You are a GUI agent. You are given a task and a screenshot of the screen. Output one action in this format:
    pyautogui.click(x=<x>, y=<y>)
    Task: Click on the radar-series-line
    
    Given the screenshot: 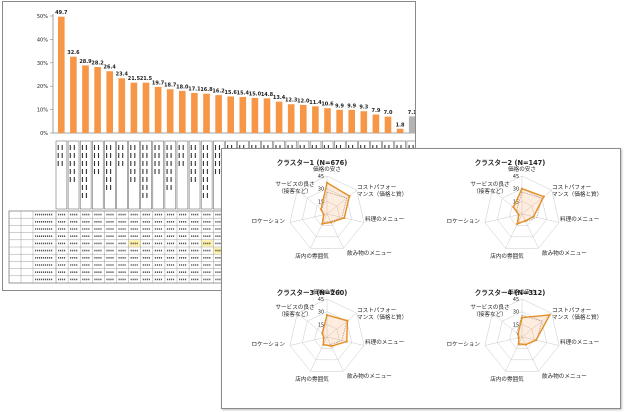 What is the action you would take?
    pyautogui.click(x=335, y=330)
    